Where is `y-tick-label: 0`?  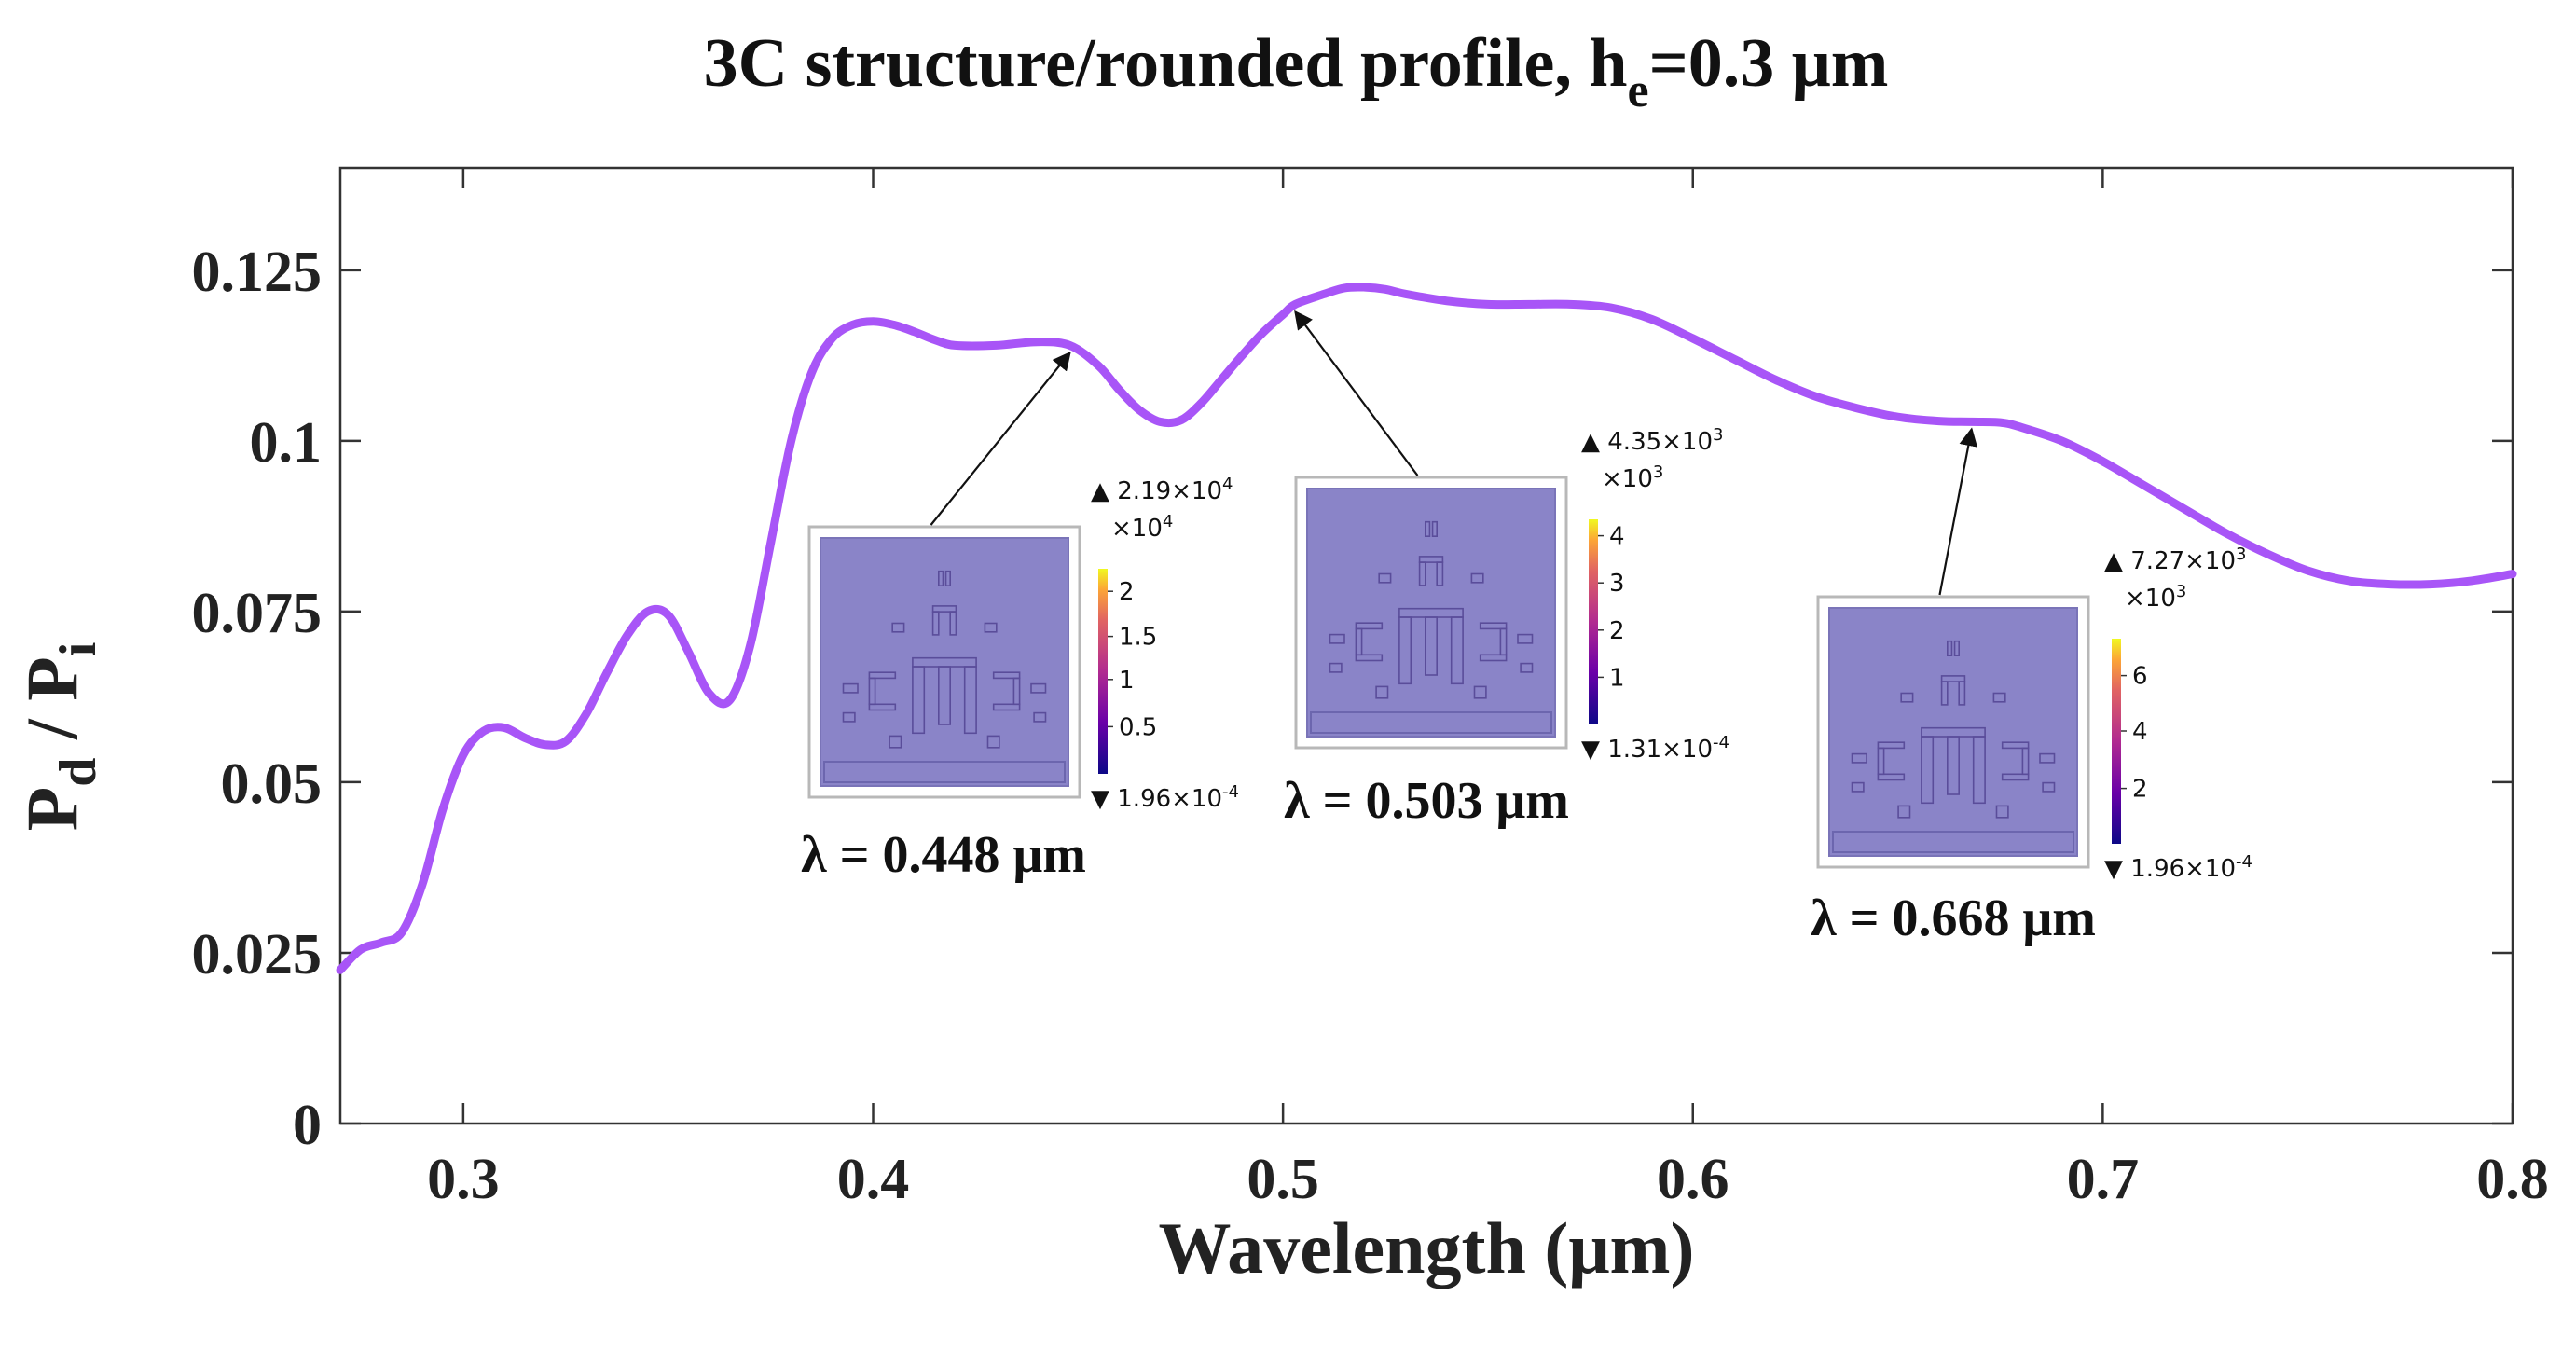 y-tick-label: 0 is located at coordinates (308, 1125).